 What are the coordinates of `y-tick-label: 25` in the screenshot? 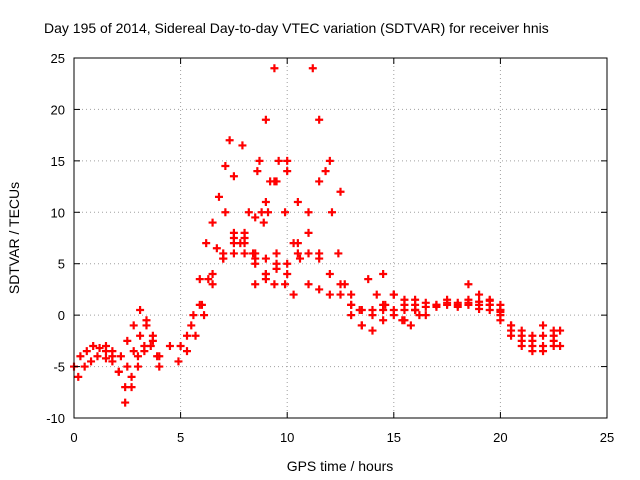 It's located at (58, 58).